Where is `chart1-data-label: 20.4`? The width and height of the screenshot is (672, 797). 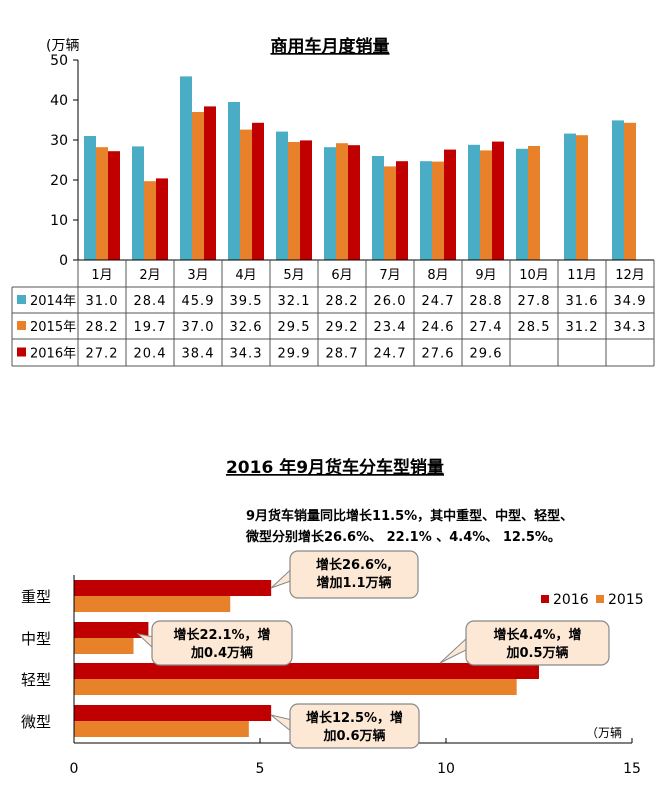 chart1-data-label: 20.4 is located at coordinates (150, 354).